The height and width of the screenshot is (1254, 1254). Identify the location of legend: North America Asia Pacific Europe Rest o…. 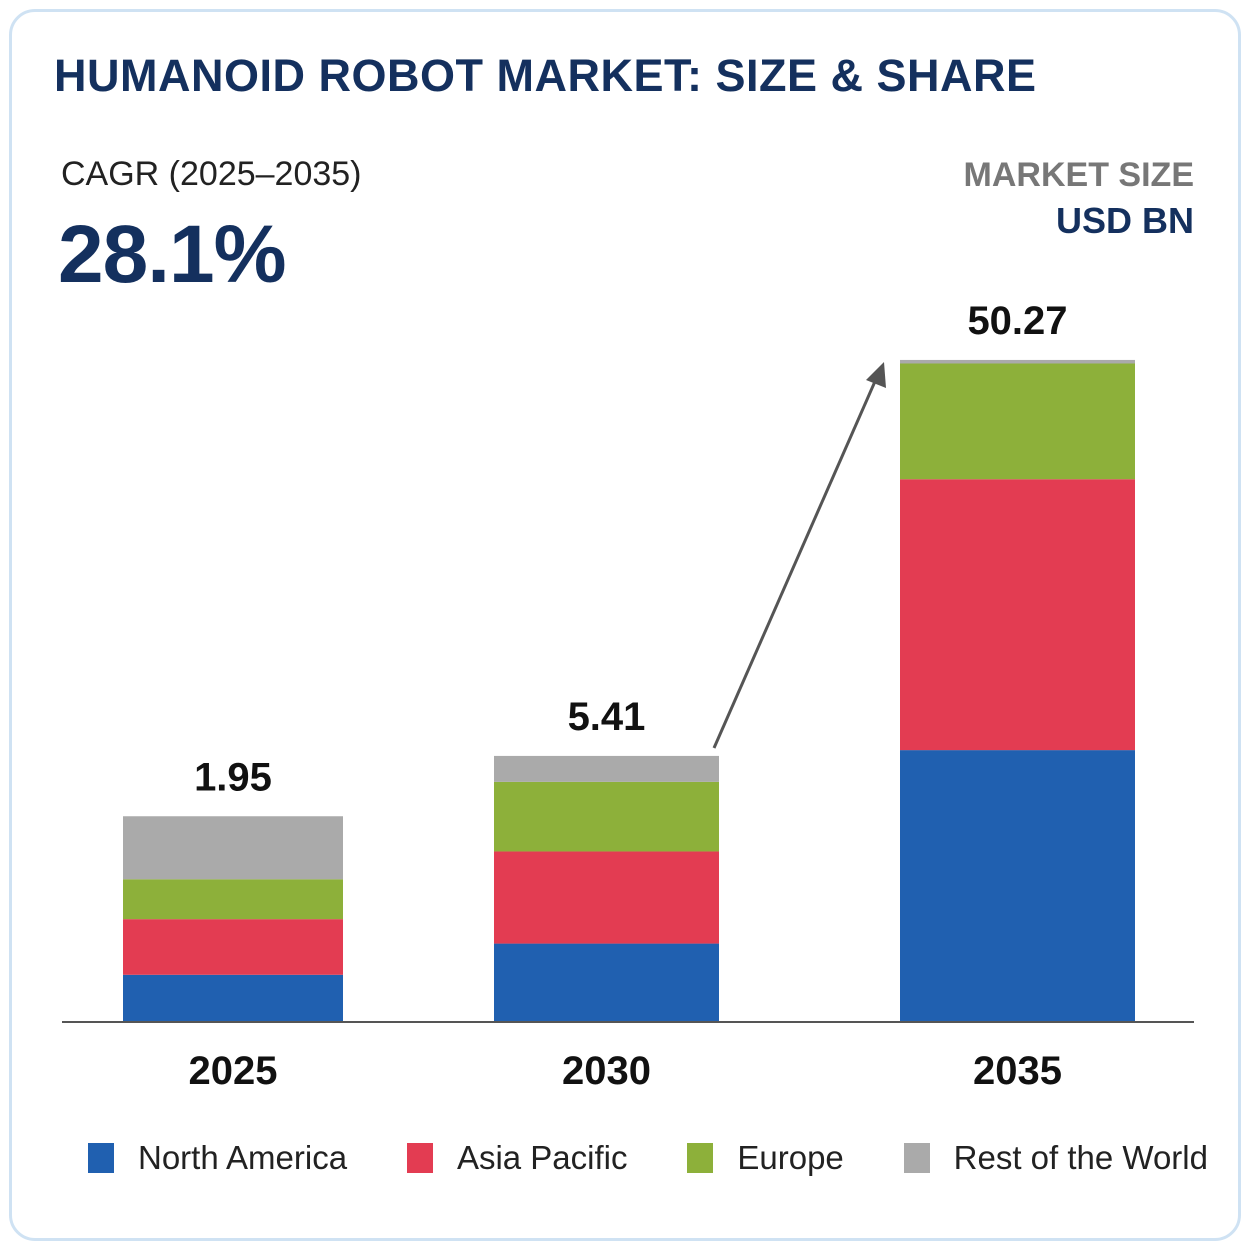
(648, 1158).